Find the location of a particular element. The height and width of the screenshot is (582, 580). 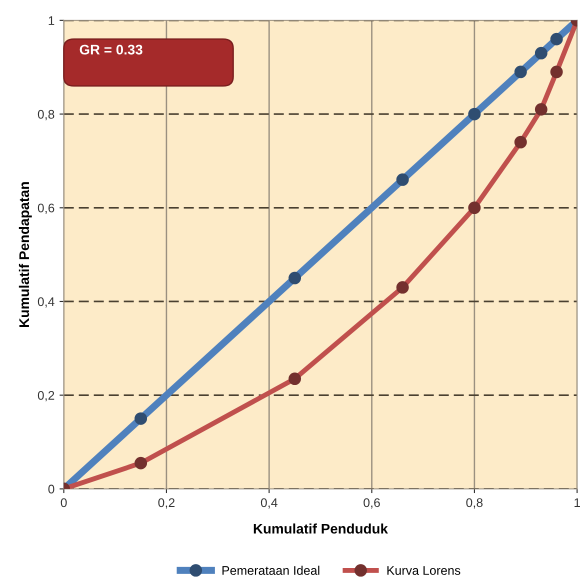

x-tick-label: 0,4 is located at coordinates (269, 503).